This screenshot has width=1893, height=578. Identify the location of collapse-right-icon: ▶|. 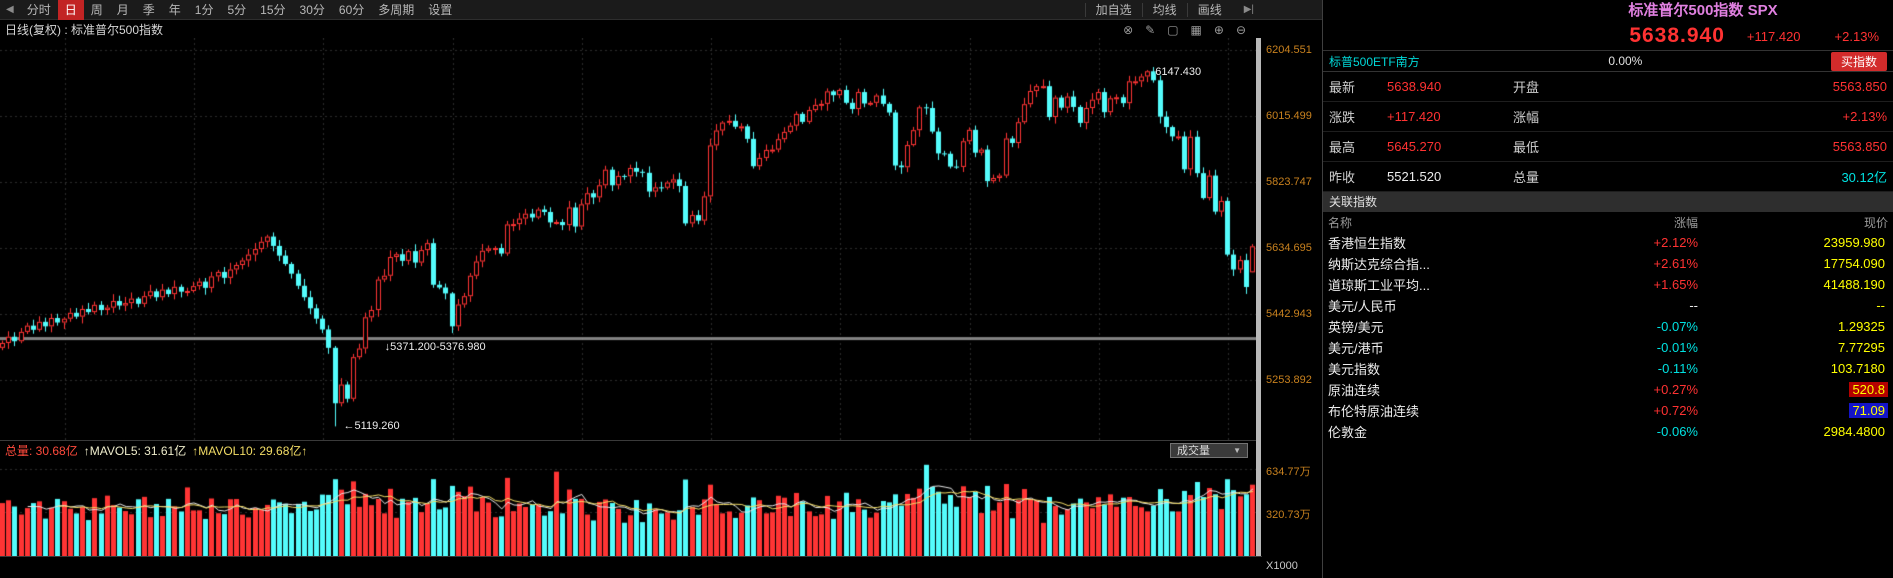
(1248, 9).